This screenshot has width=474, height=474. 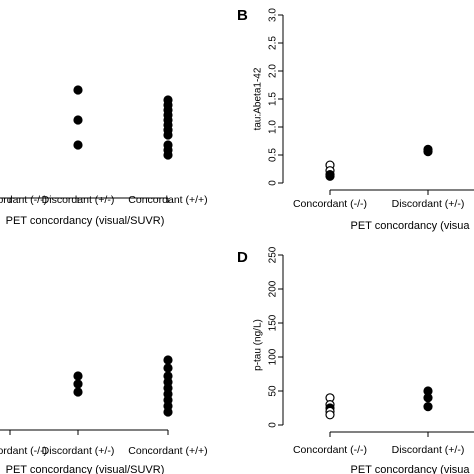 I want to click on y-tick-label: 50, so click(x=273, y=391).